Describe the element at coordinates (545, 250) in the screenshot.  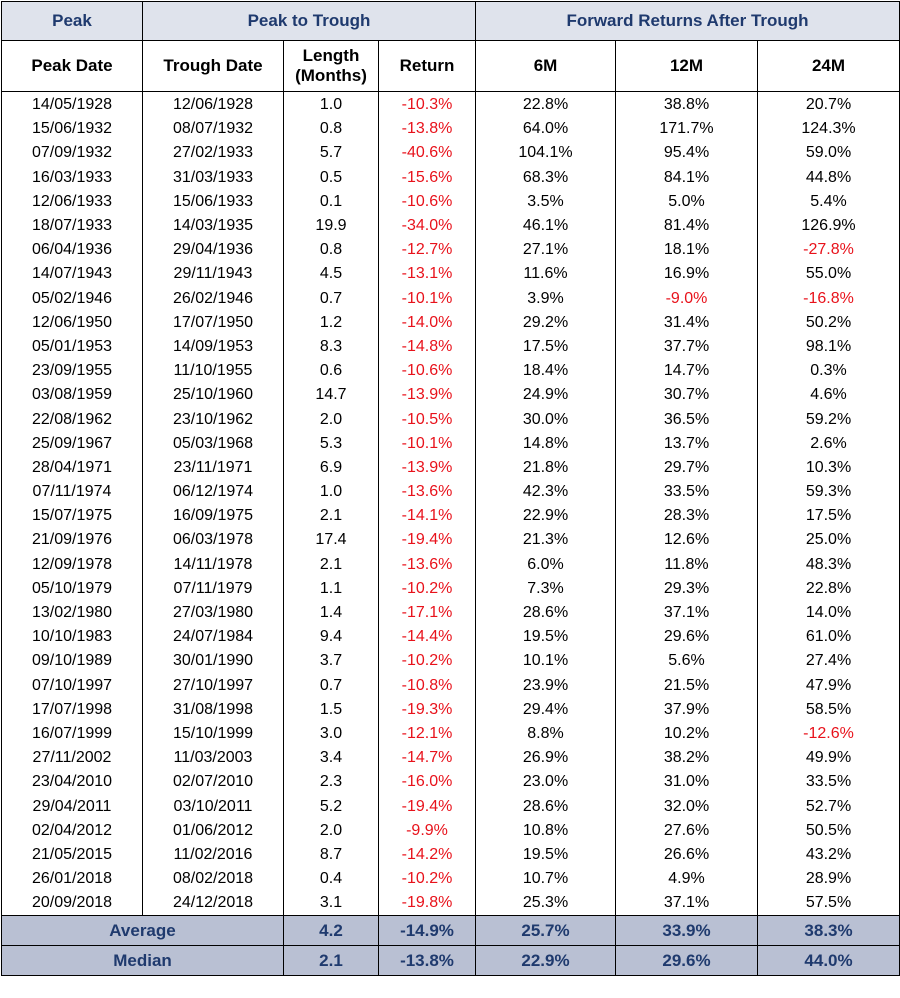
I see `fwd-6m-cell: 27.1%` at that location.